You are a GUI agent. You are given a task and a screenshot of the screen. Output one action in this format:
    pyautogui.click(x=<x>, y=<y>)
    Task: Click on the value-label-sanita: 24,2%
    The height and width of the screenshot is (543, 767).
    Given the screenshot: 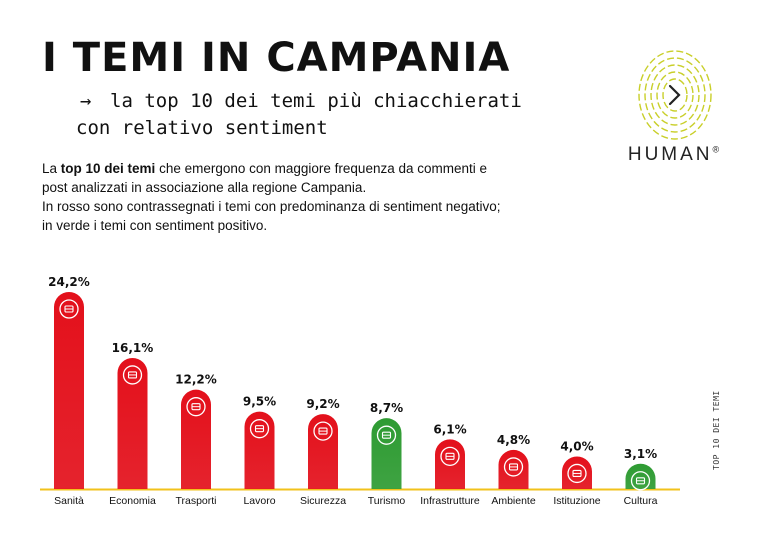 What is the action you would take?
    pyautogui.click(x=69, y=282)
    